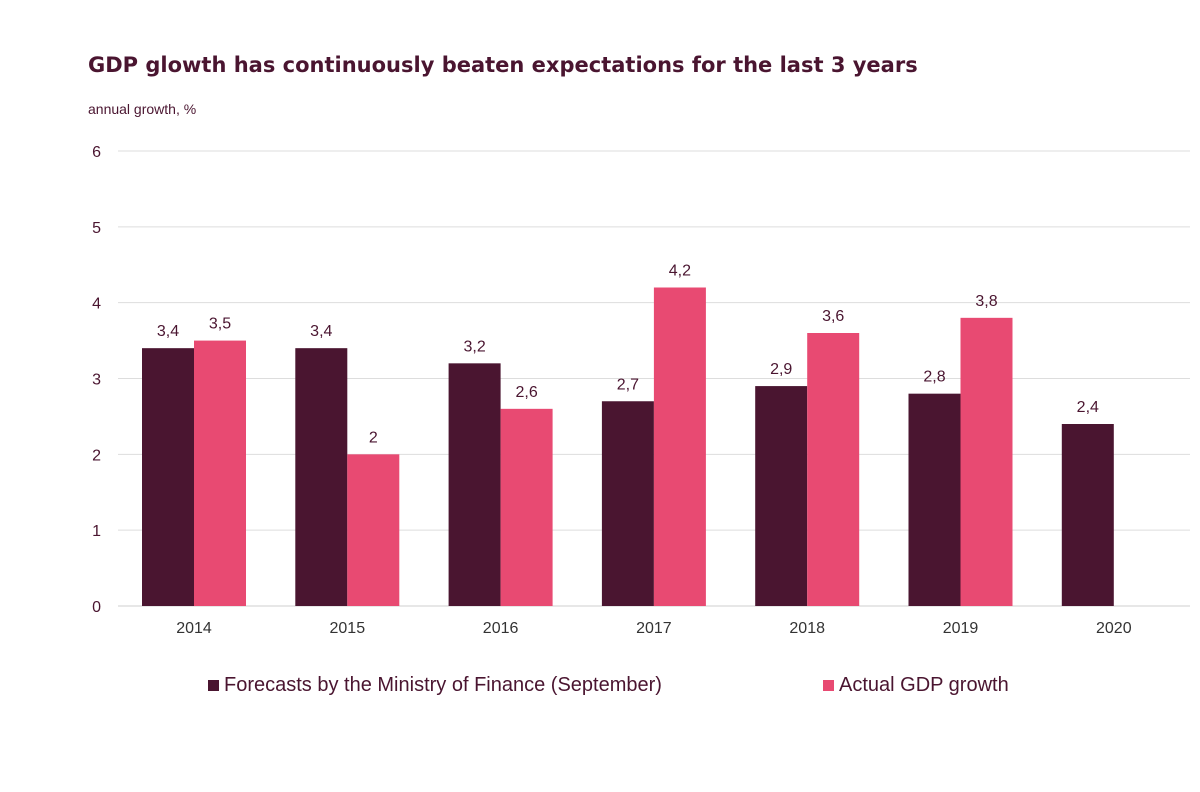 Image resolution: width=1200 pixels, height=792 pixels. Describe the element at coordinates (96, 304) in the screenshot. I see `y-tick-label: 4` at that location.